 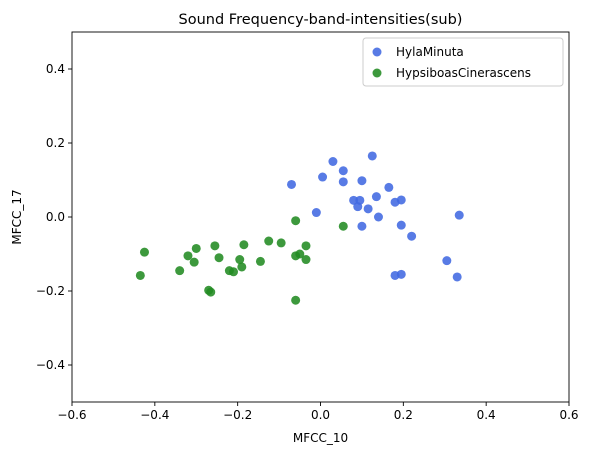 What do you see at coordinates (568, 415) in the screenshot?
I see `x-tick-label: 0.6` at bounding box center [568, 415].